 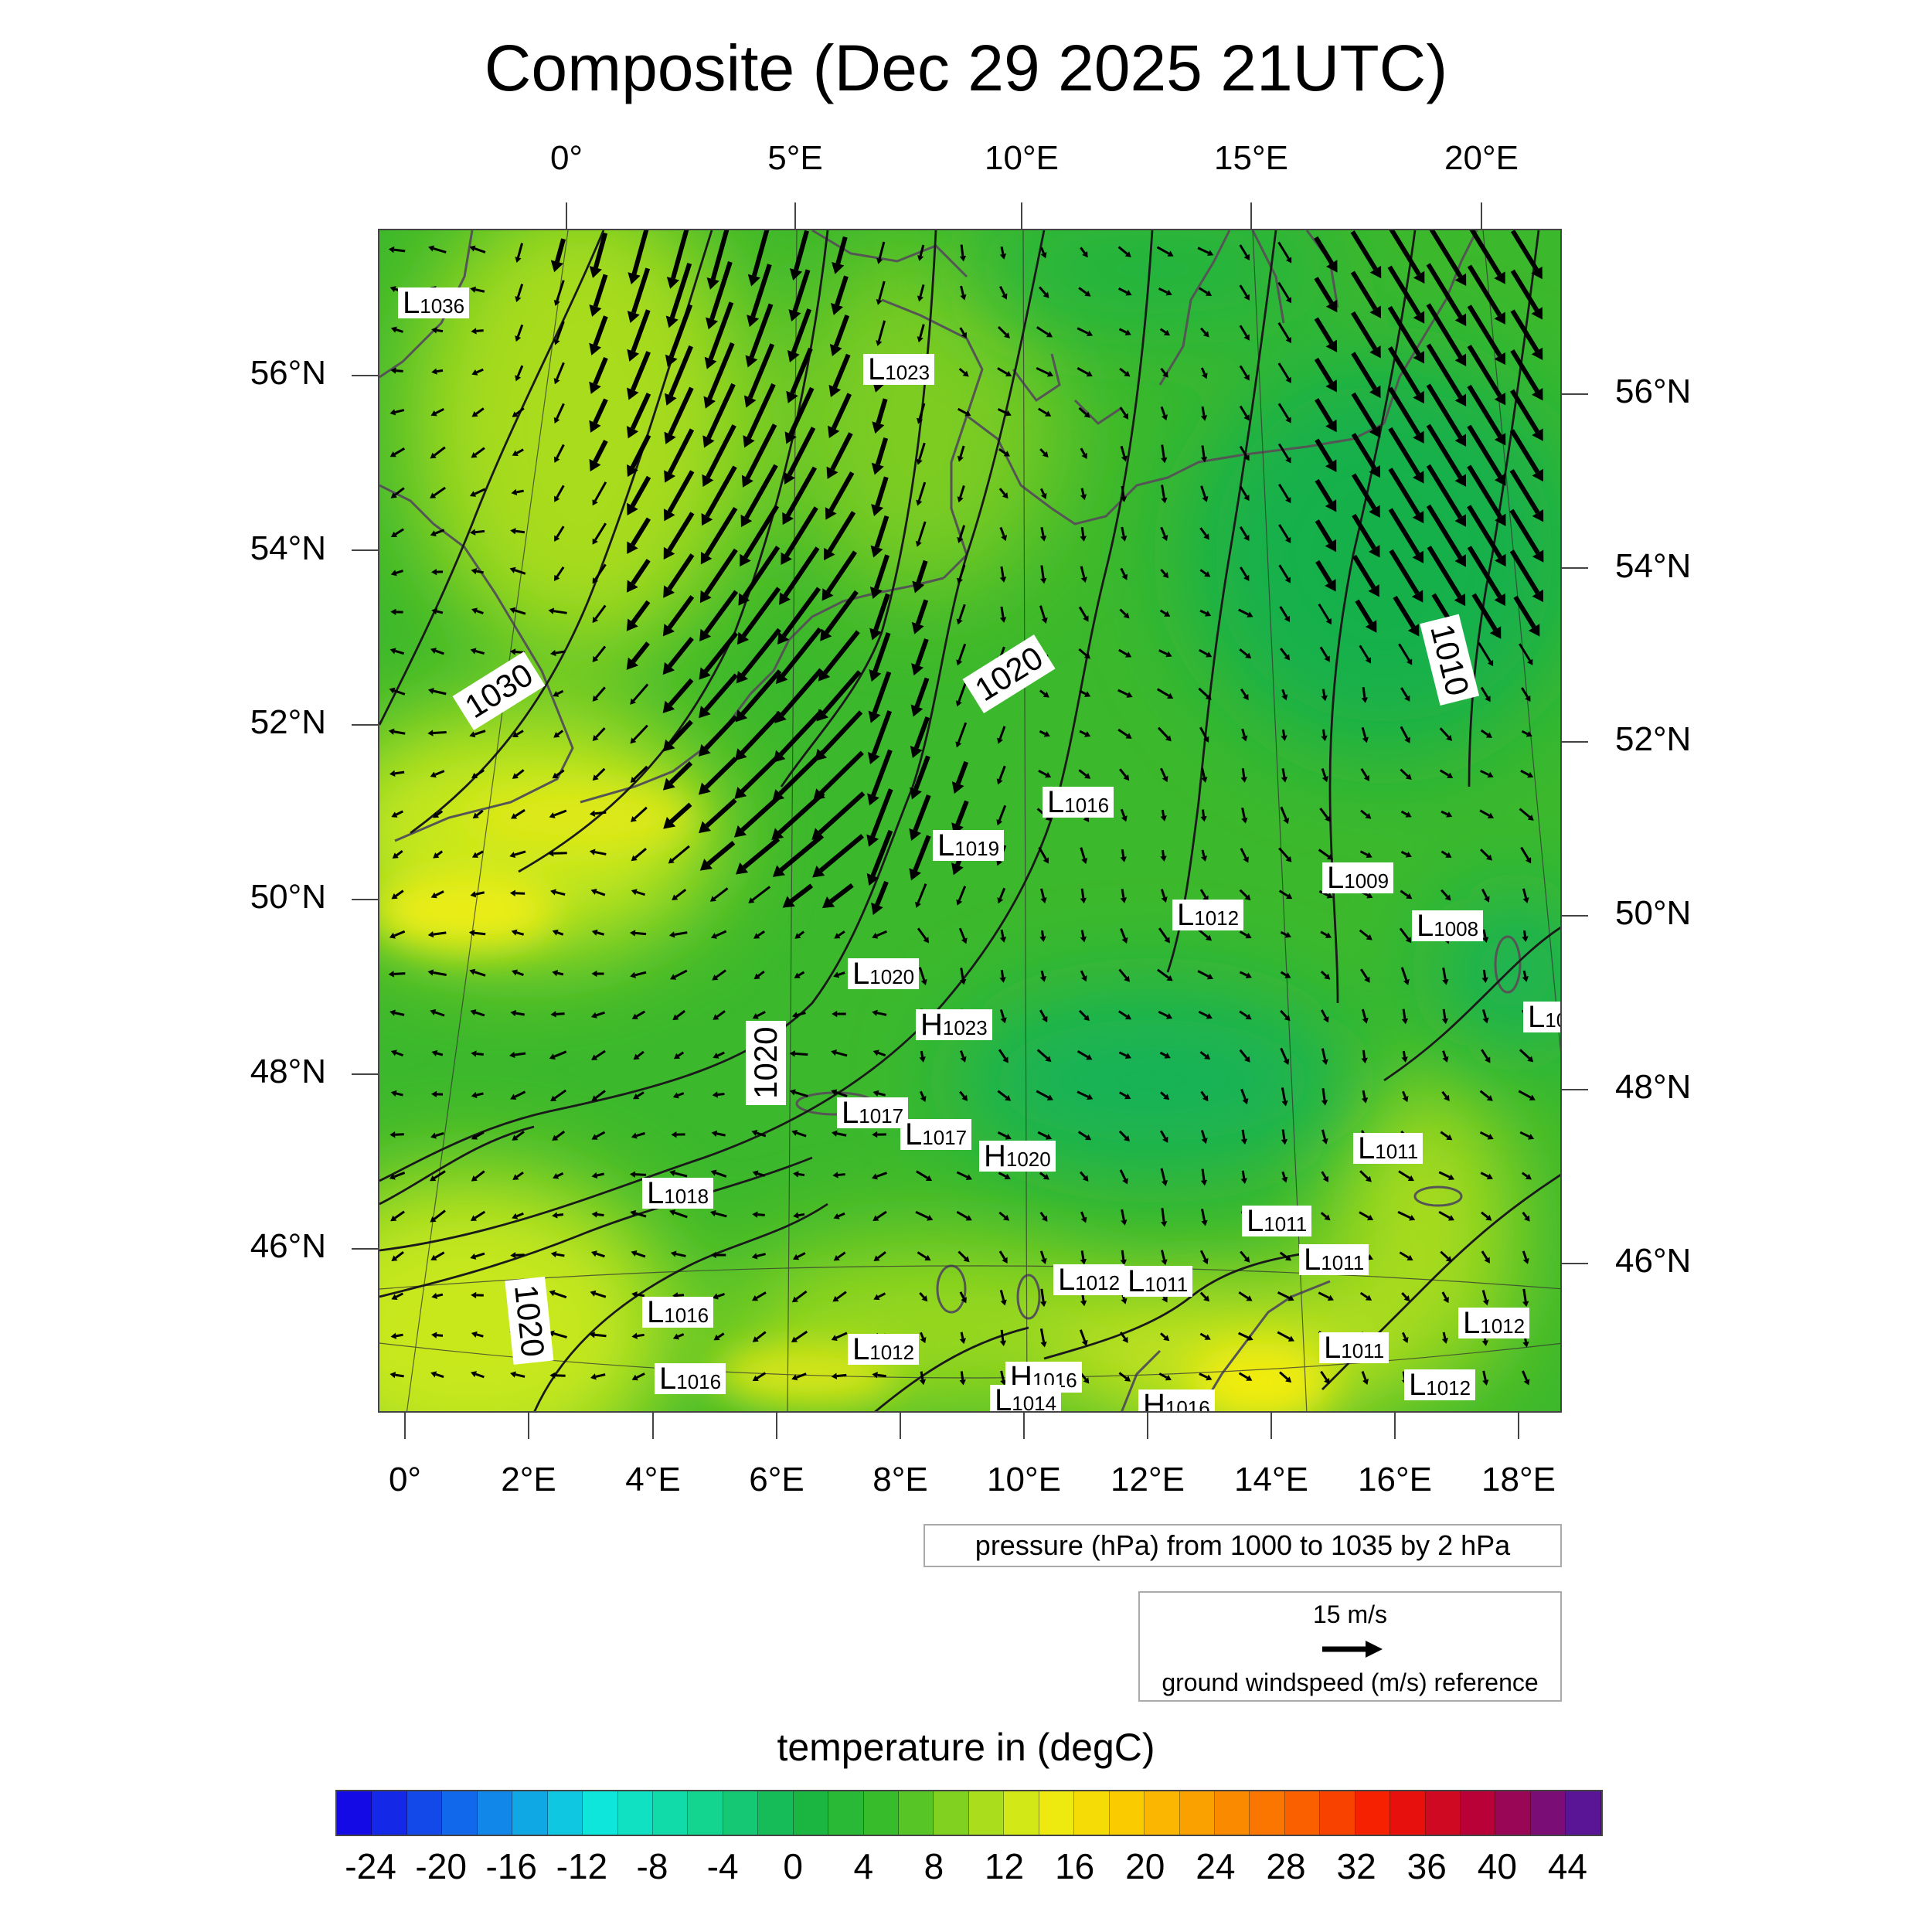 I want to click on colorbar-tick-label: 4, so click(x=864, y=1866).